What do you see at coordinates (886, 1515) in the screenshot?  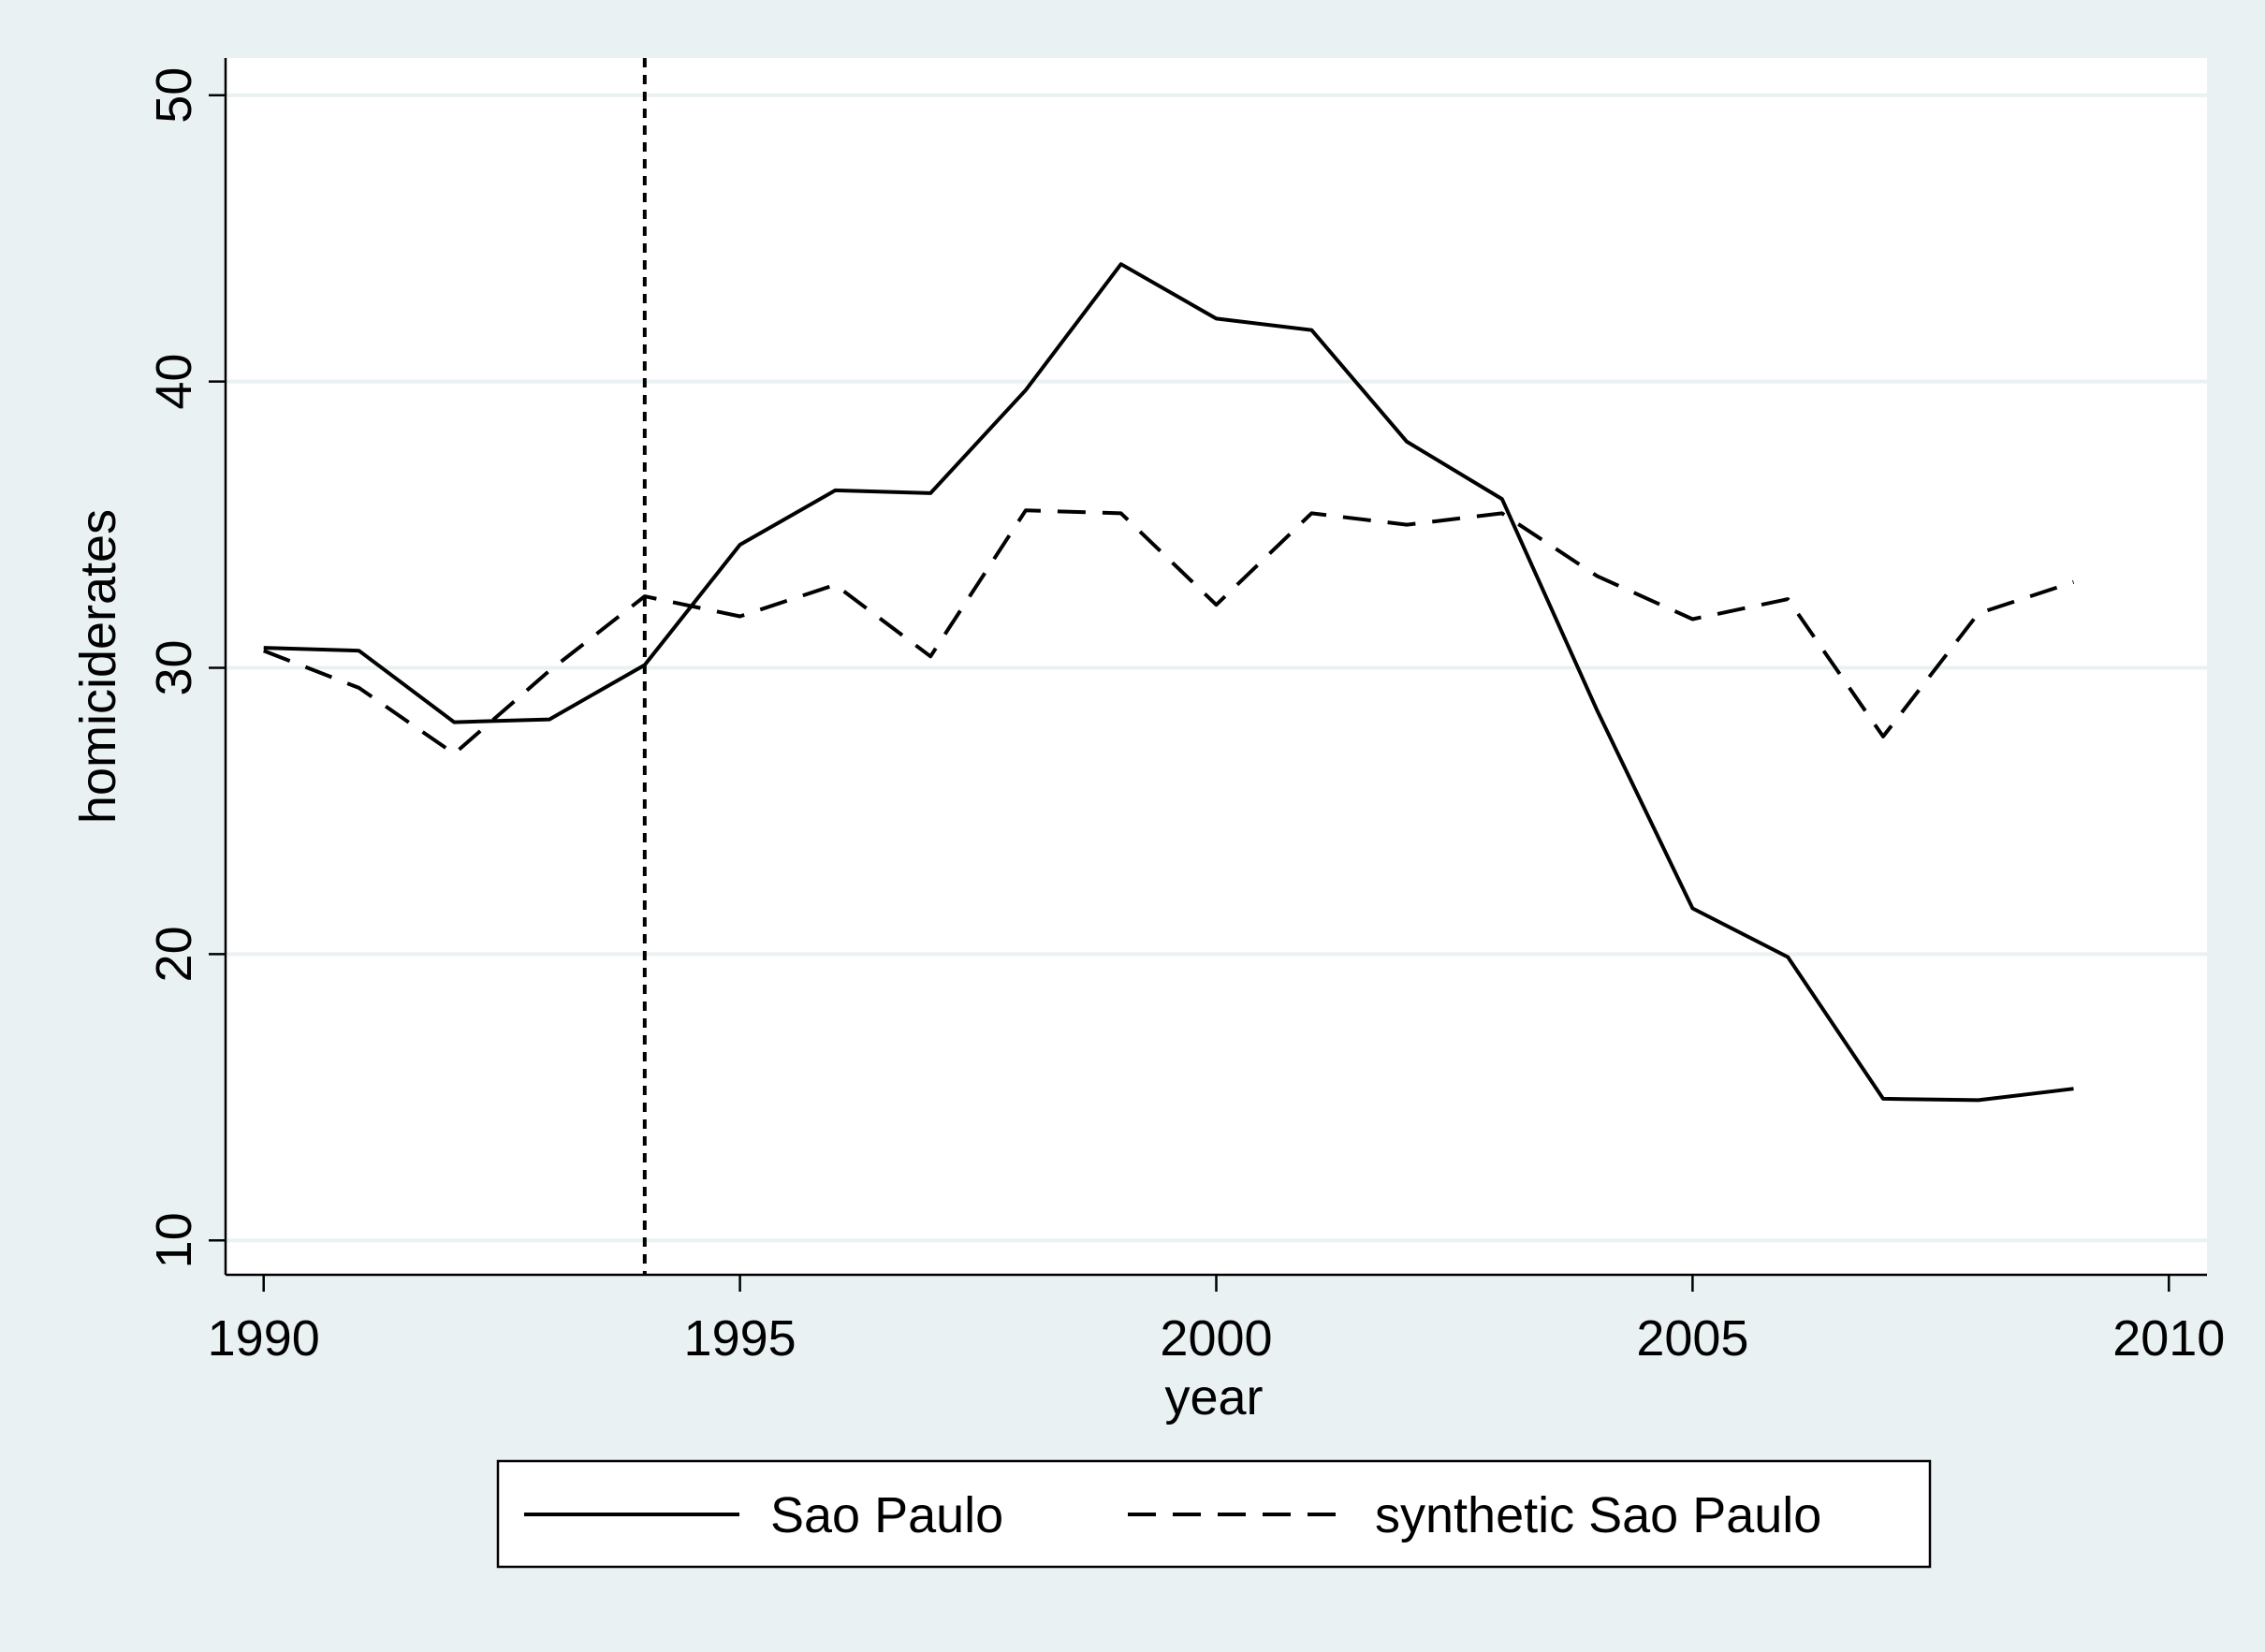 I see `legend-label-sao-paulo: Sao Paulo` at bounding box center [886, 1515].